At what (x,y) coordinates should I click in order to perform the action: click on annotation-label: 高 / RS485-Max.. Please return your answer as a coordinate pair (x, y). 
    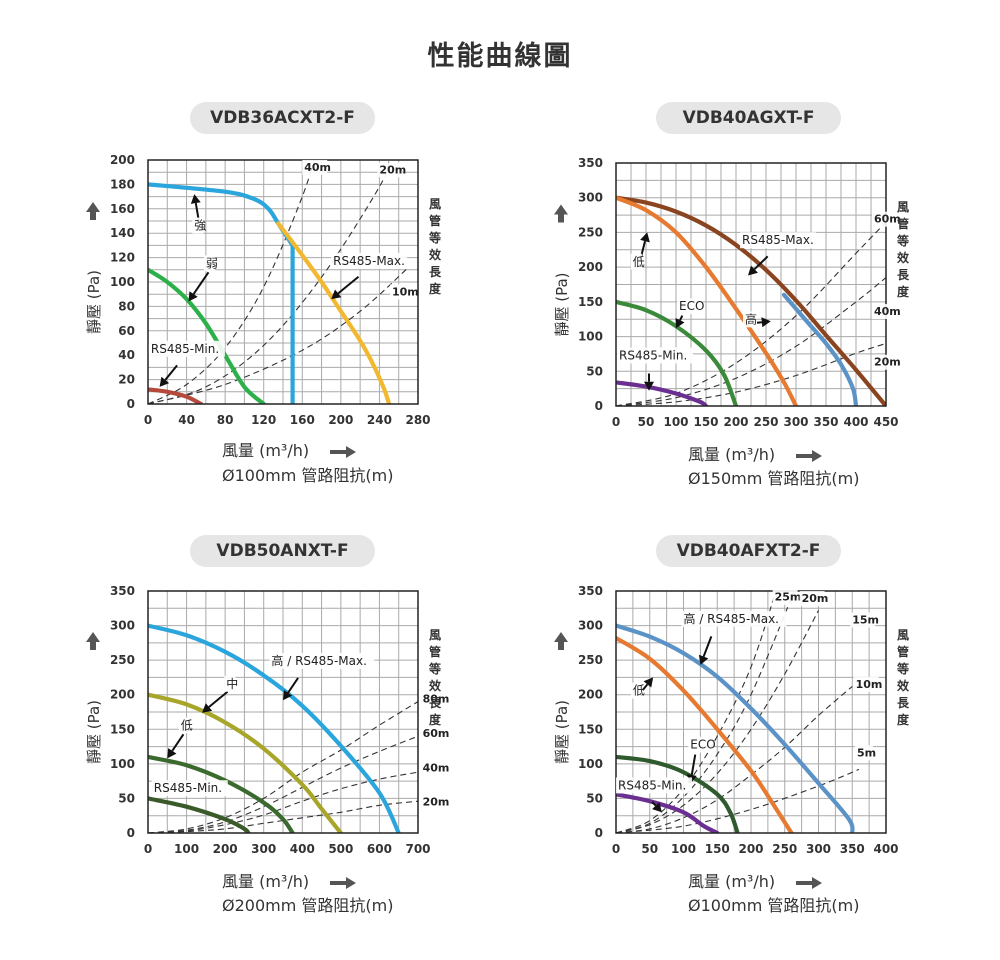
    Looking at the image, I should click on (732, 618).